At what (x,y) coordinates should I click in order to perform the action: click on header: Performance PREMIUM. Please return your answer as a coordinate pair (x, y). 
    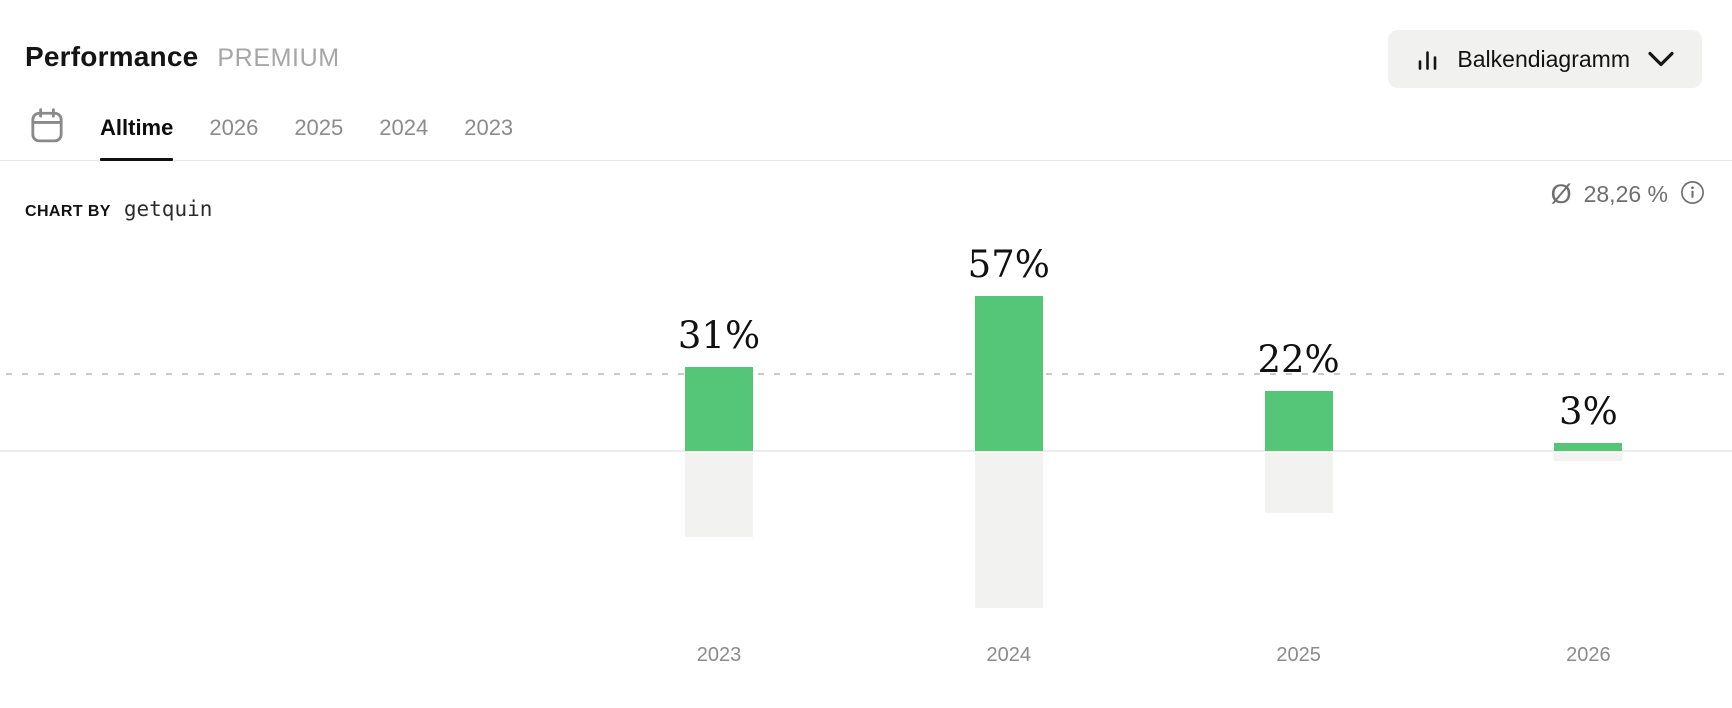
    Looking at the image, I should click on (182, 57).